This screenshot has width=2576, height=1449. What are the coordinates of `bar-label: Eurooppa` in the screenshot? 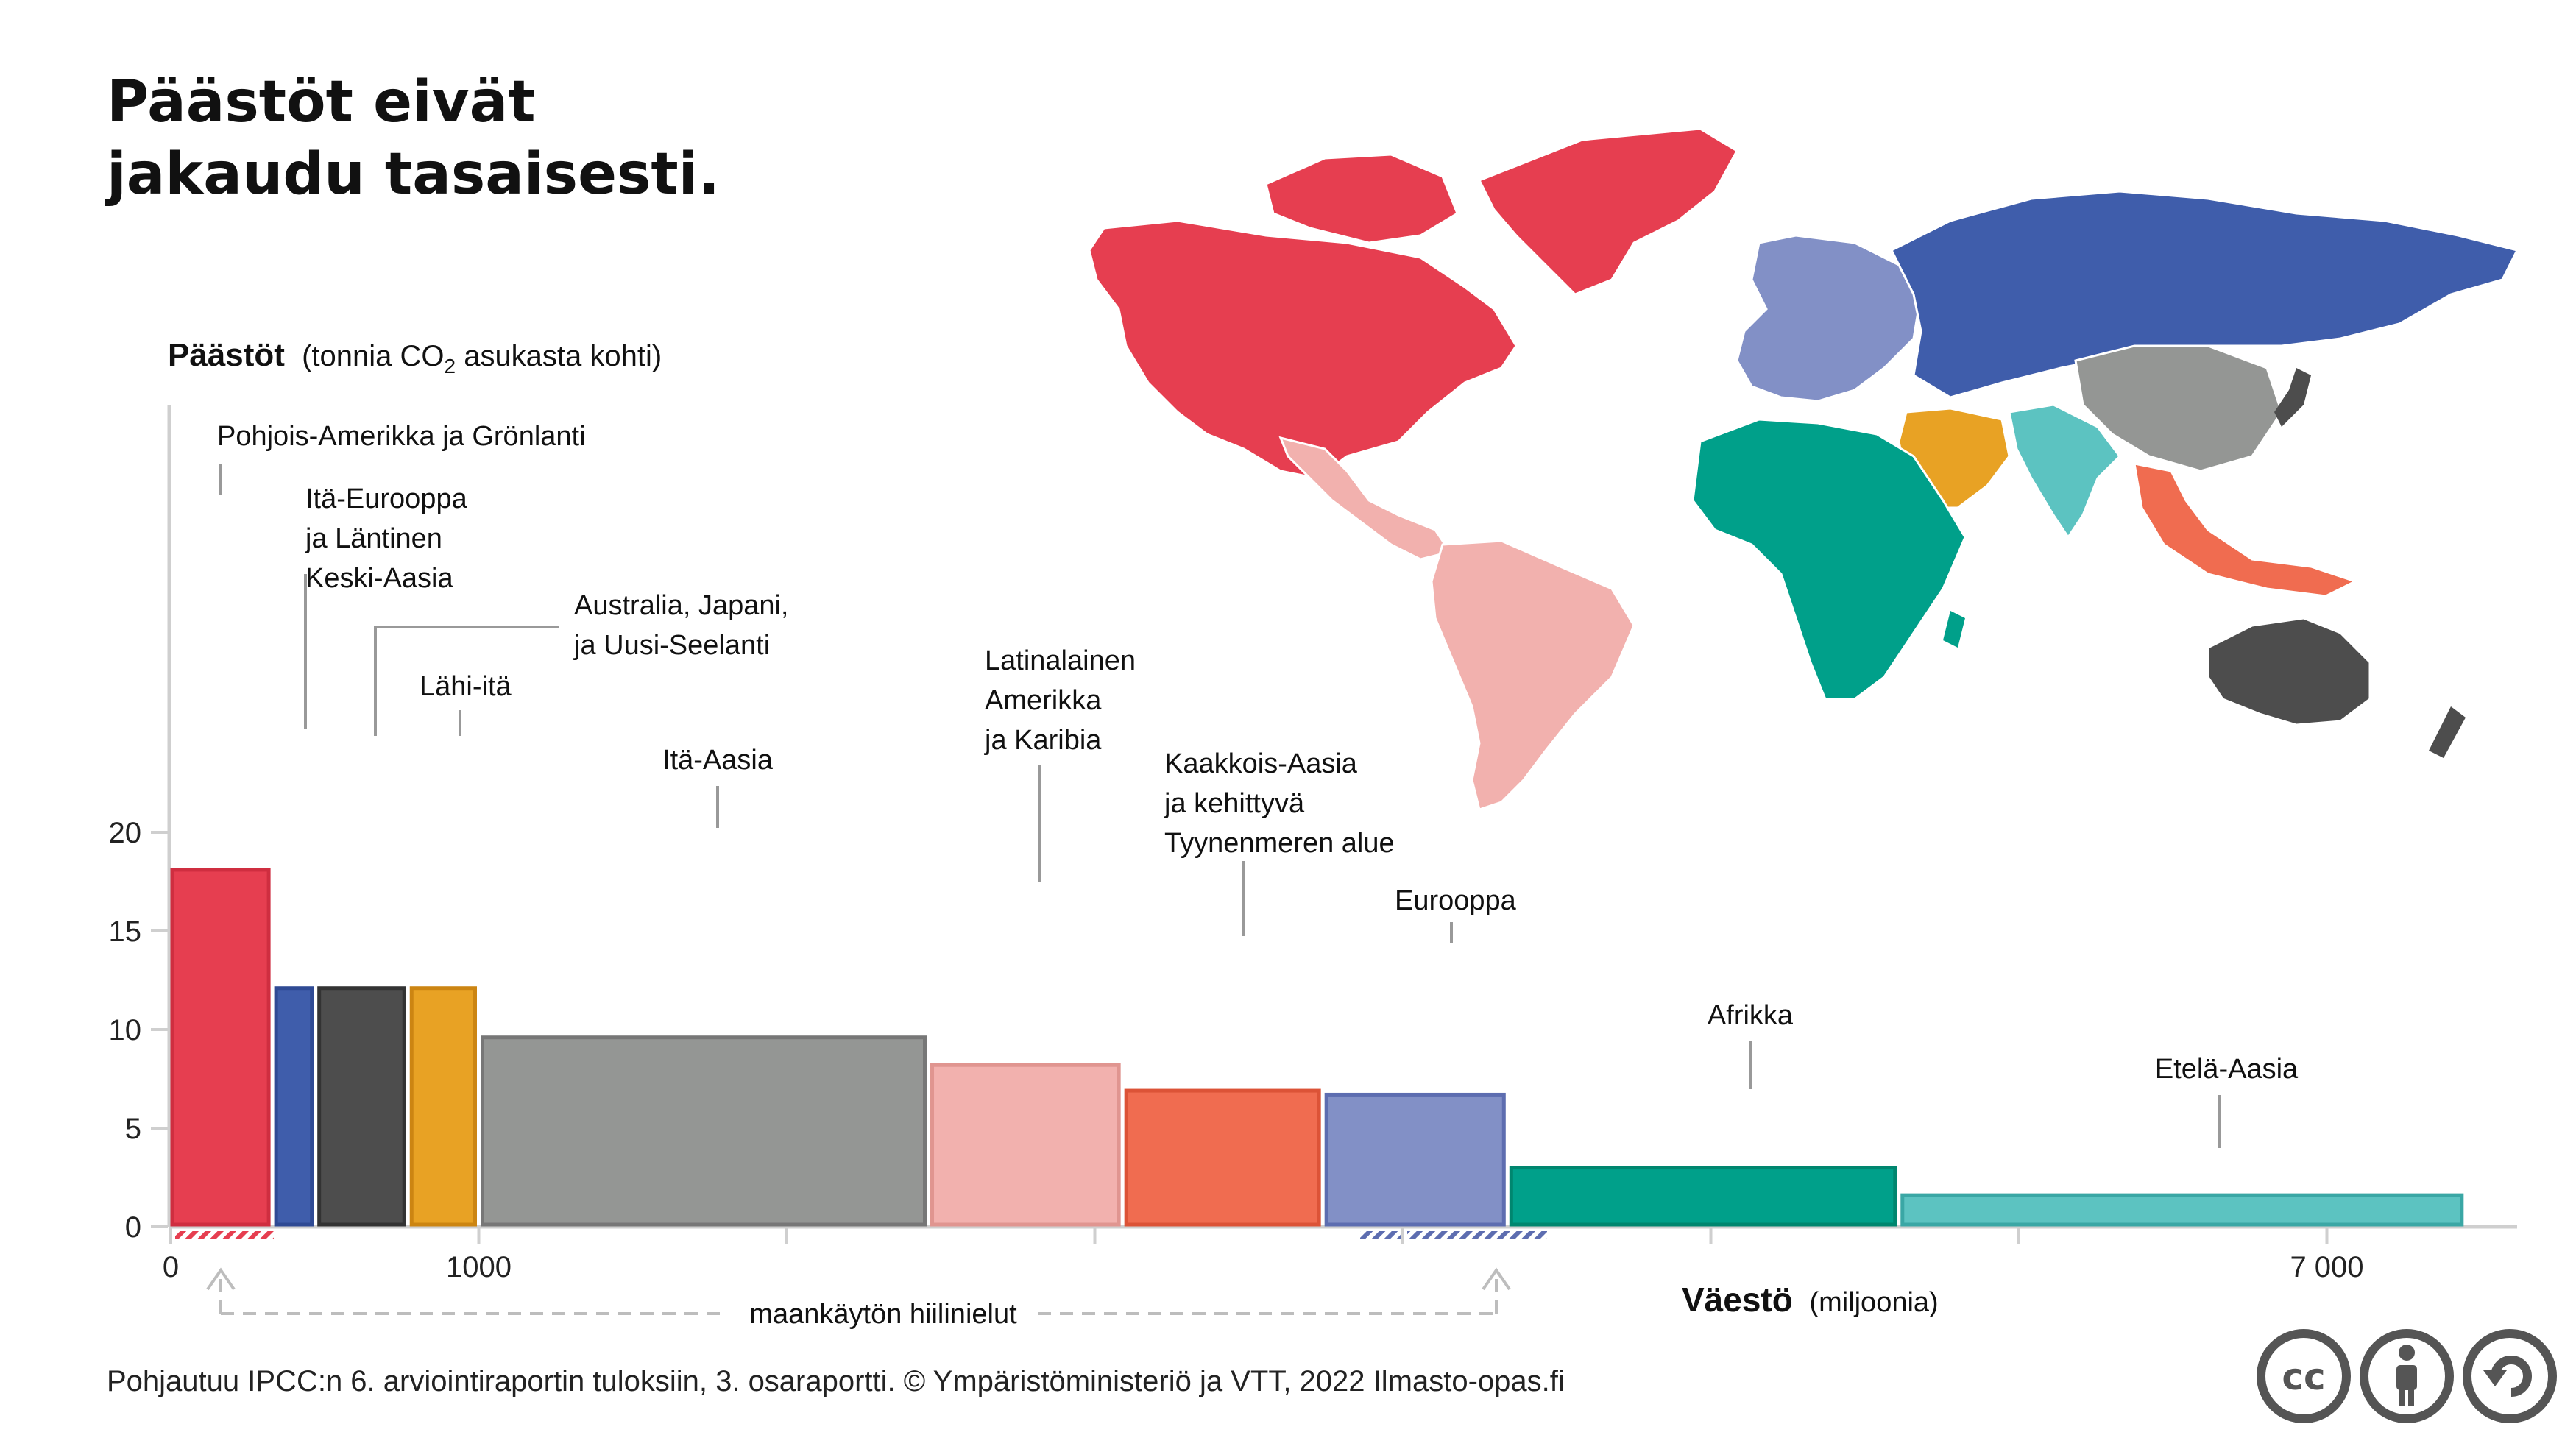 It's located at (1456, 900).